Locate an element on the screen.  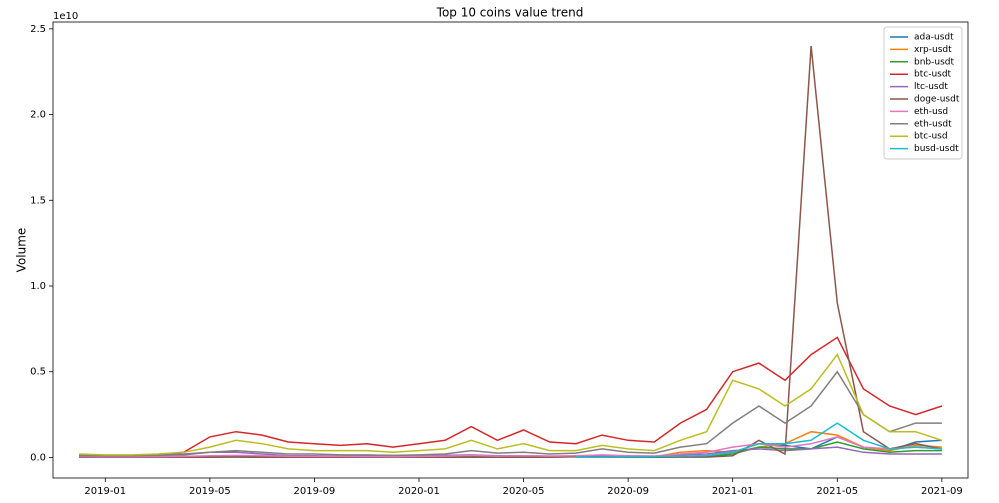
legend-label: btc-usd is located at coordinates (931, 137).